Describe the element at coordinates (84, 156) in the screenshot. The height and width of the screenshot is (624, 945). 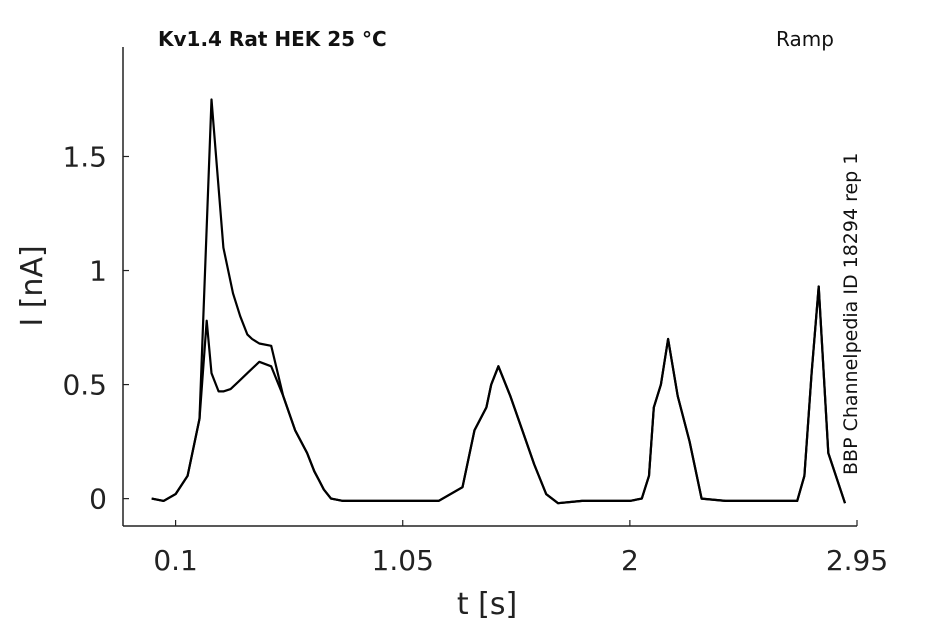
I see `y-tick-label: 1.5` at that location.